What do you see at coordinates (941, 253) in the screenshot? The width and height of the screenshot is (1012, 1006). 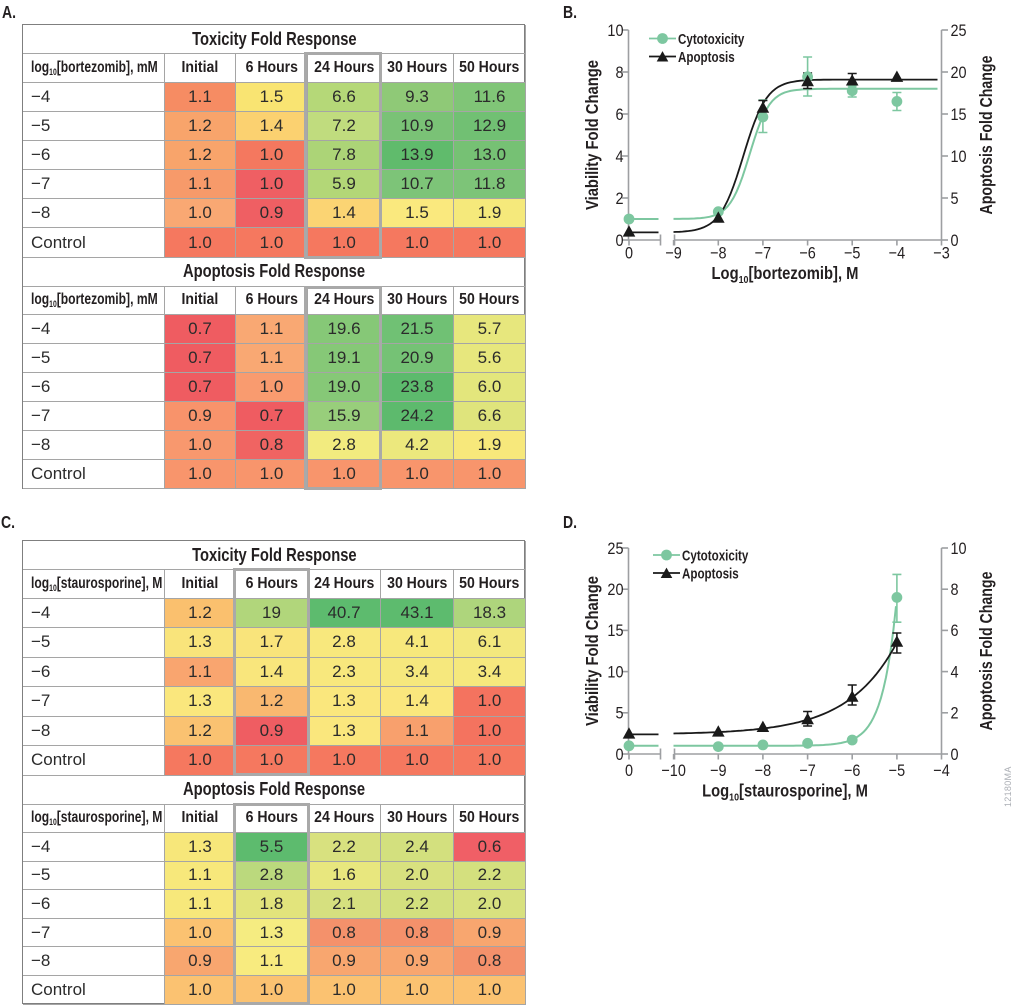 I see `svg-text: −3` at bounding box center [941, 253].